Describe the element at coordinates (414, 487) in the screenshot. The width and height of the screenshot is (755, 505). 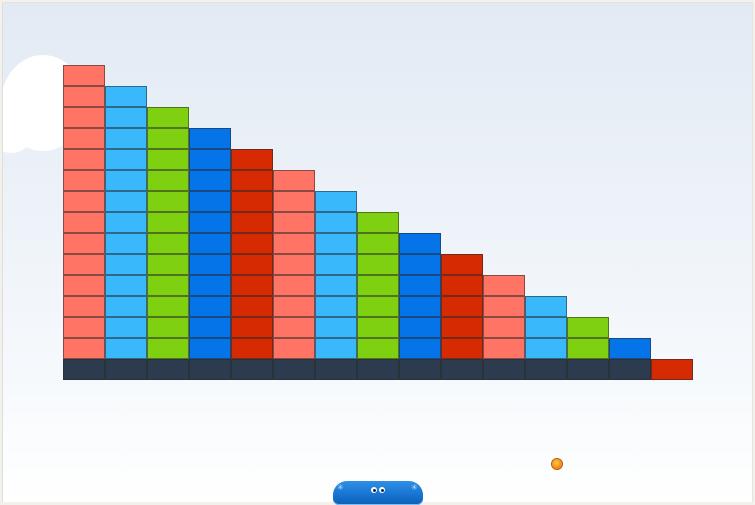
I see `paddle-right-ear-icon: ✳` at that location.